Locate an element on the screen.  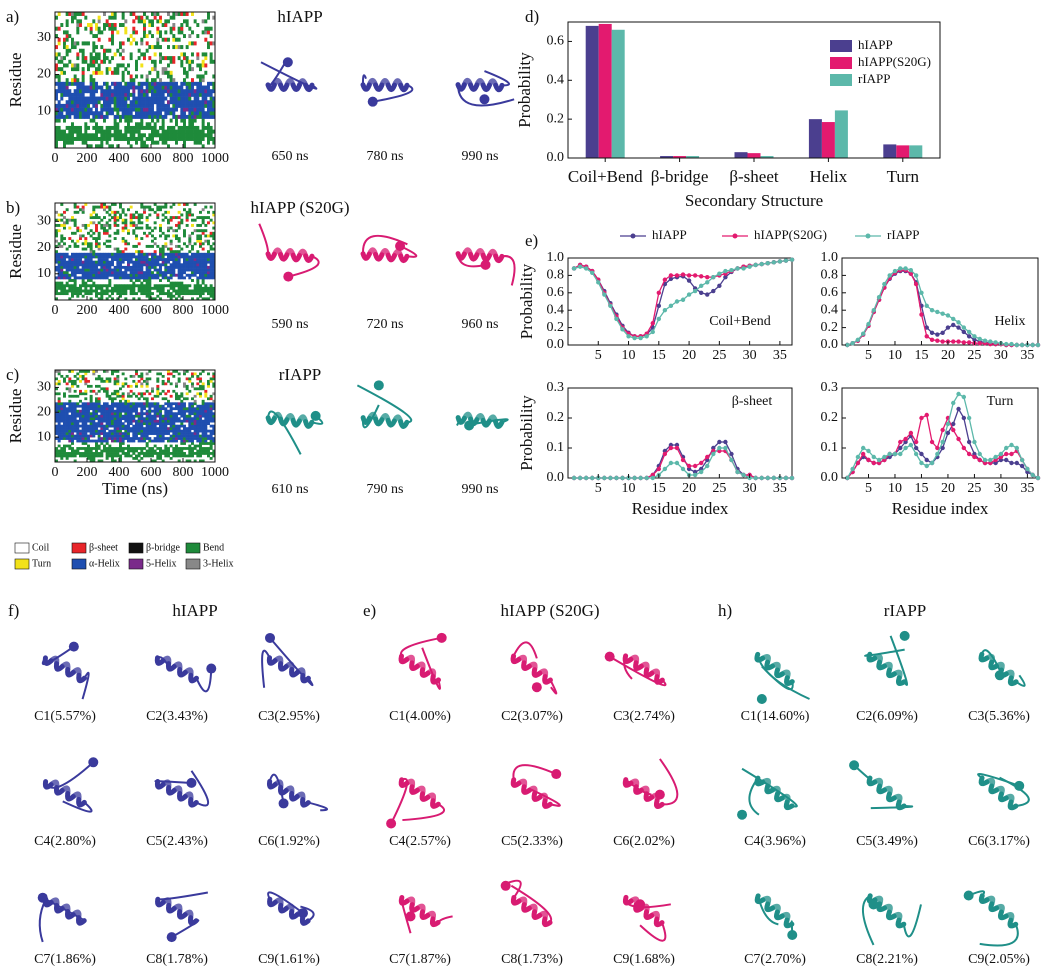
panel-title: hIAPP (S20G) is located at coordinates (299, 207).